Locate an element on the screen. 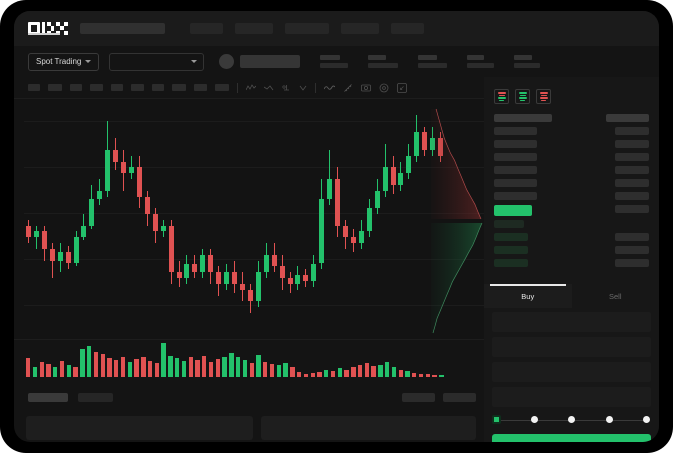  bottom-tab-active-underline is located at coordinates (44, 34).